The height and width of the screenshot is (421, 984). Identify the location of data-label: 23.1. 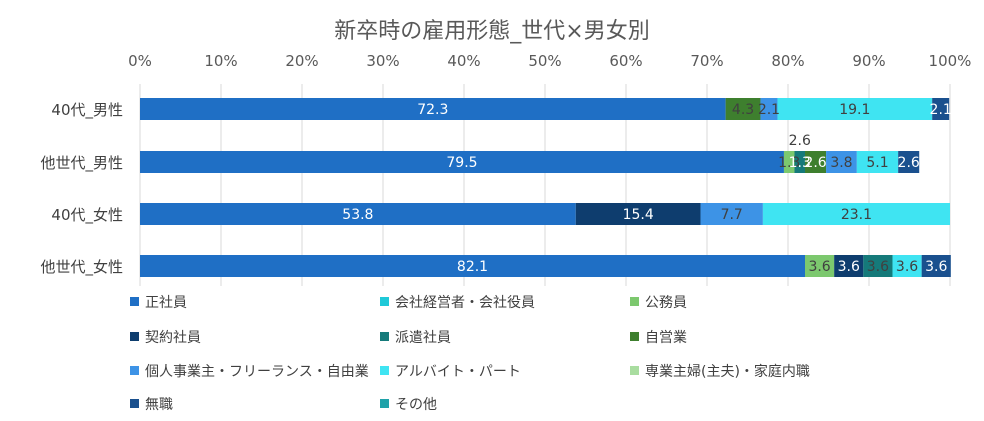
(856, 215).